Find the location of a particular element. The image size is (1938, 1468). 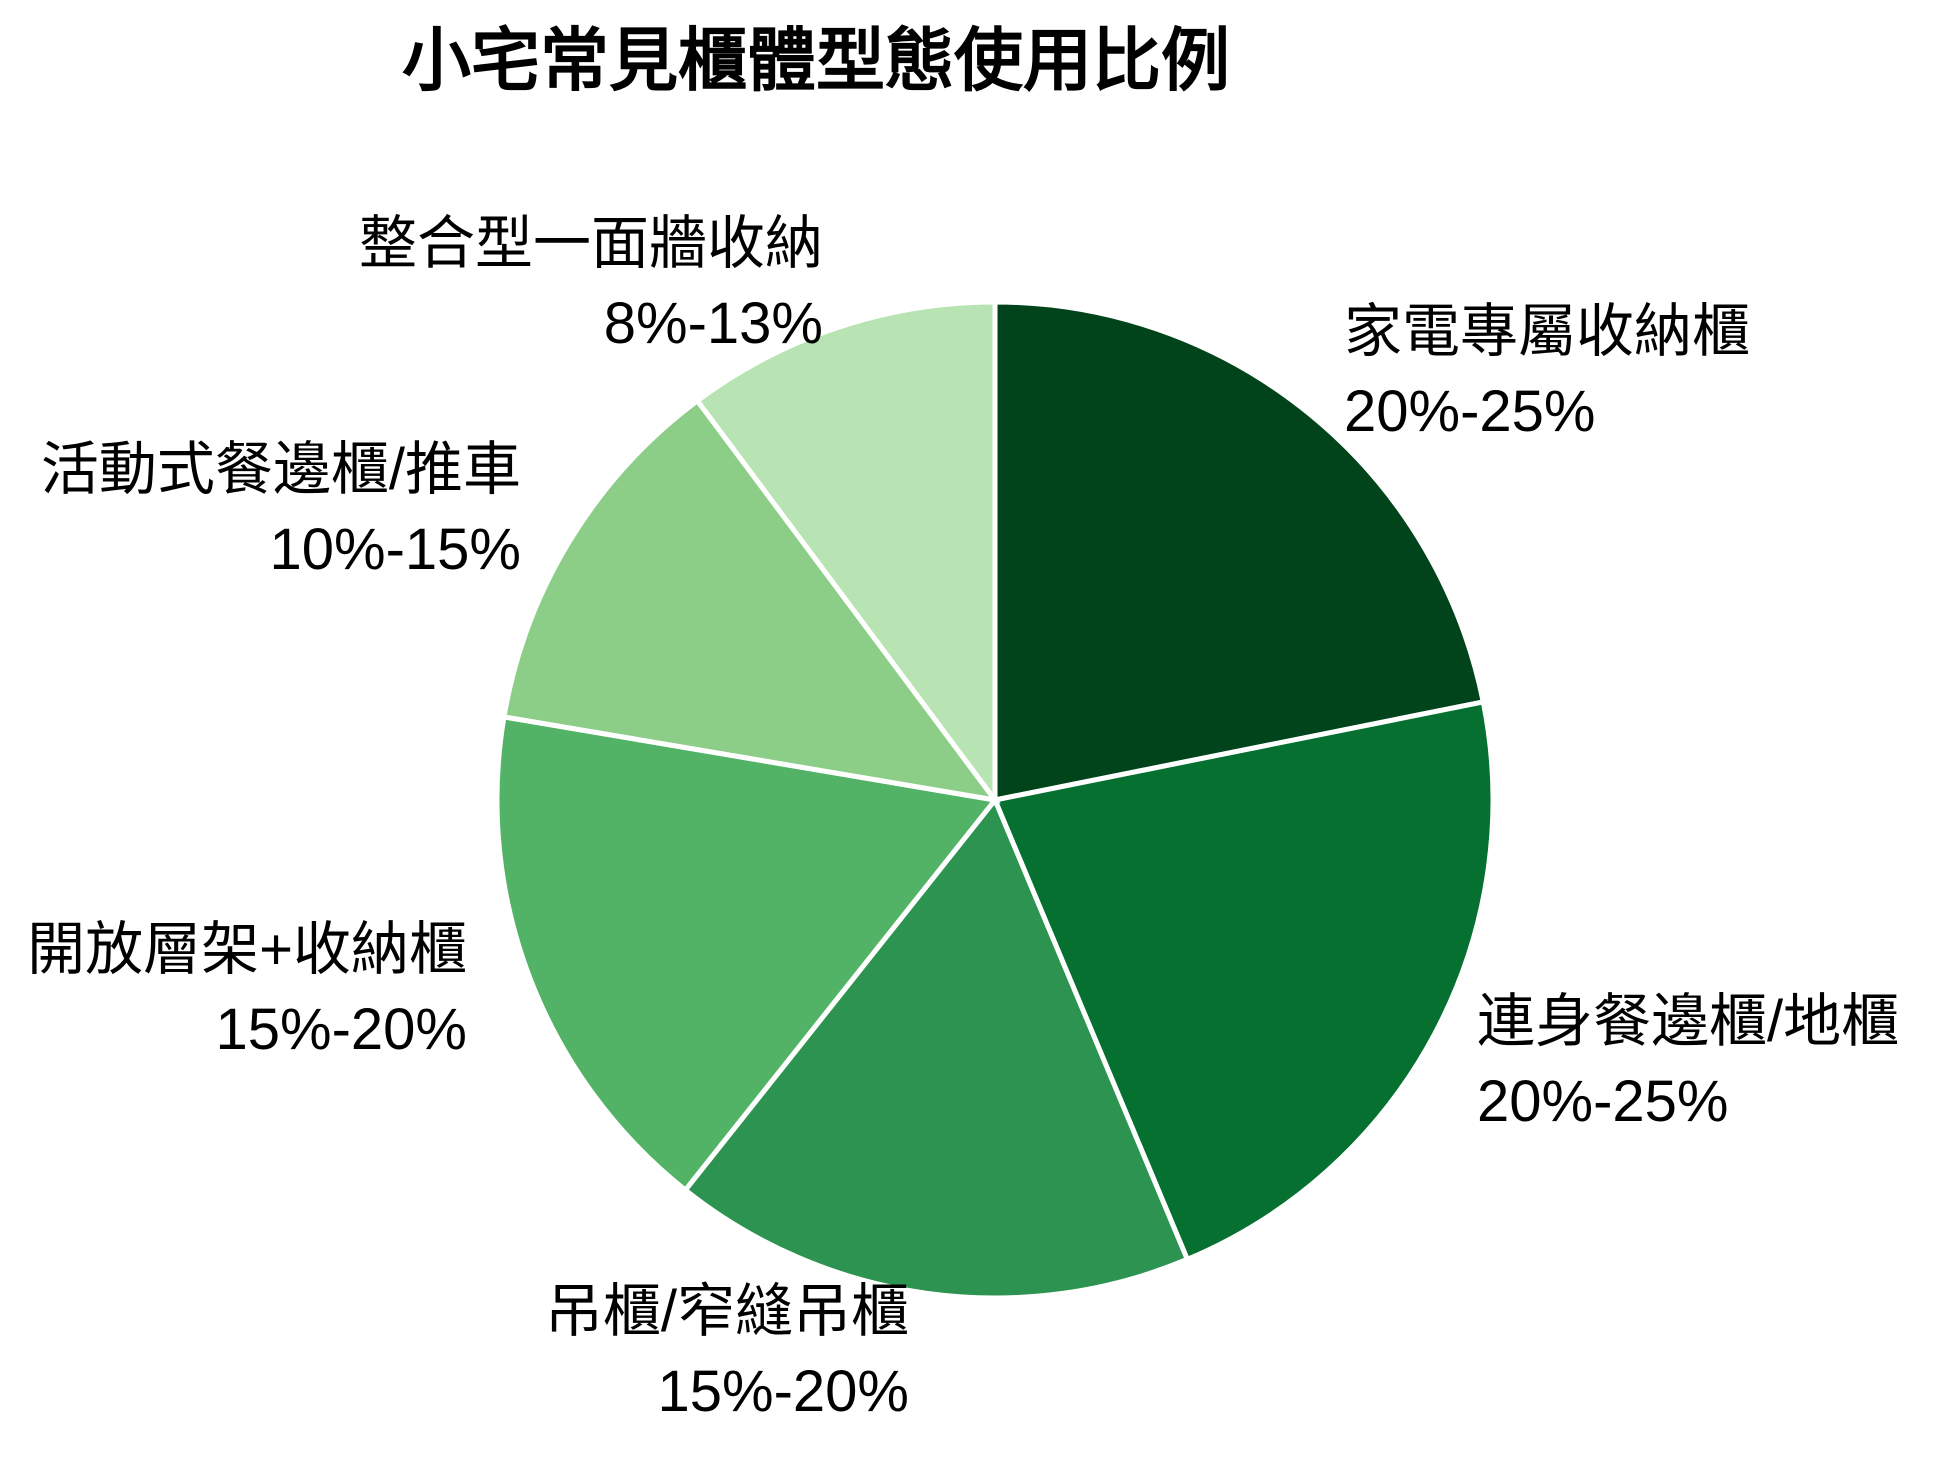

pie-slice-open-shelf-storage-cabinet is located at coordinates (747, 953).